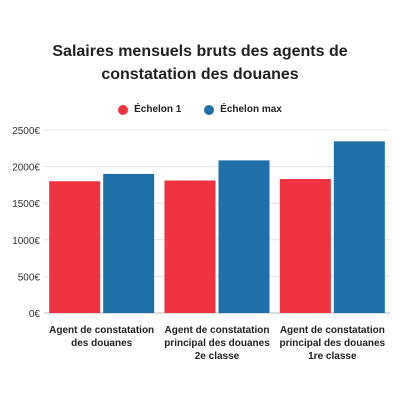  Describe the element at coordinates (35, 314) in the screenshot. I see `y-tick-label: 0€` at that location.